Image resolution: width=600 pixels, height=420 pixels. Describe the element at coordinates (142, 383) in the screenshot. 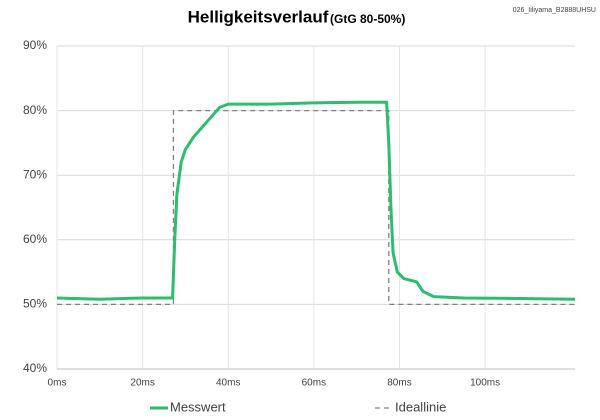

I see `x-tick-label: 20ms` at that location.